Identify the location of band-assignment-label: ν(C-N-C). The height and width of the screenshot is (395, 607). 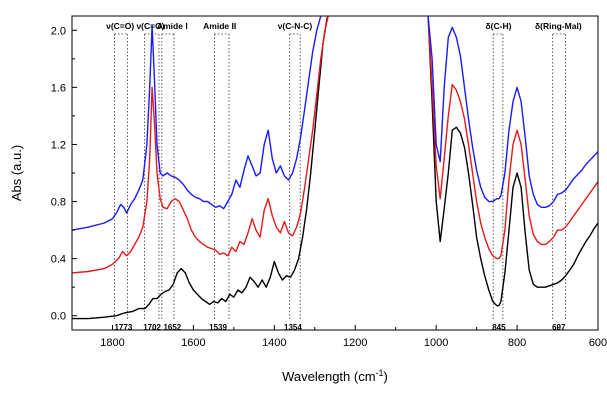
(295, 26).